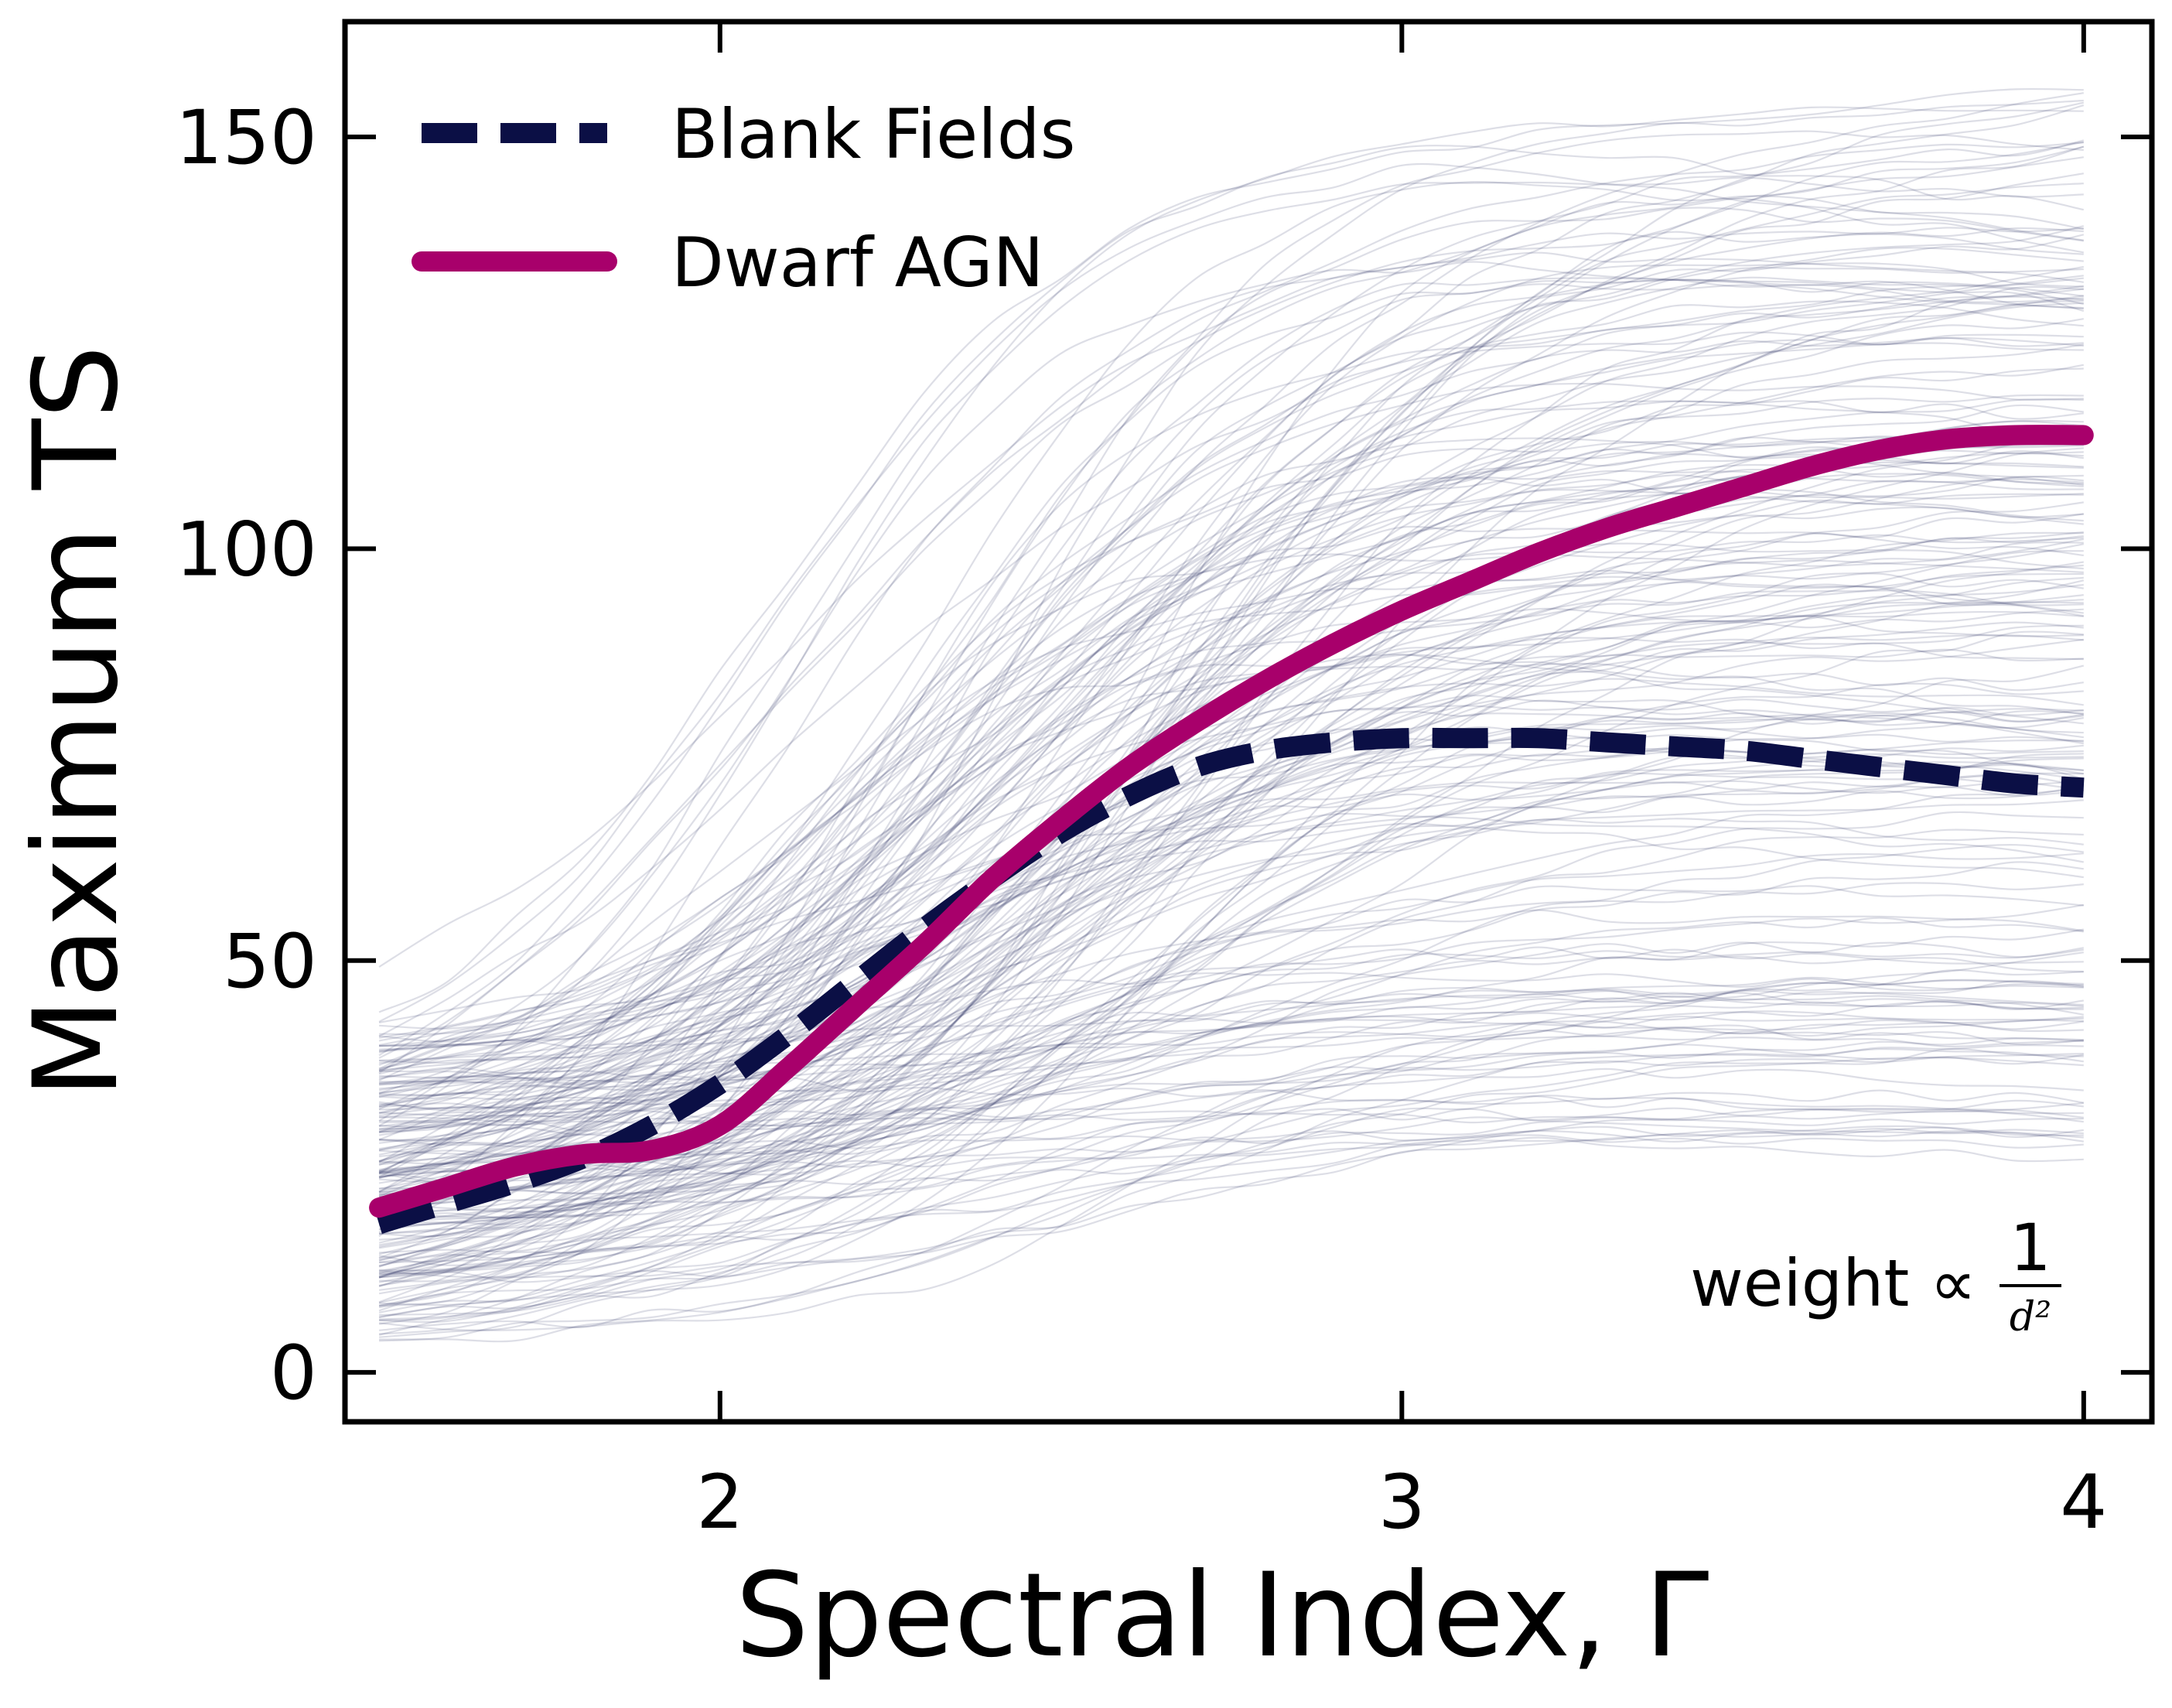  I want to click on x-tick-labels: 2 3 4, so click(1401, 1502).